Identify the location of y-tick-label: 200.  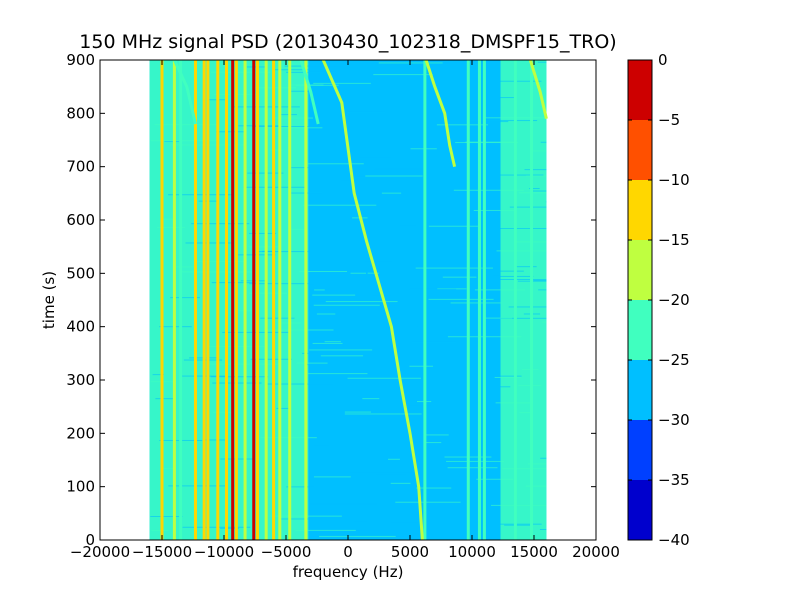
(80, 433).